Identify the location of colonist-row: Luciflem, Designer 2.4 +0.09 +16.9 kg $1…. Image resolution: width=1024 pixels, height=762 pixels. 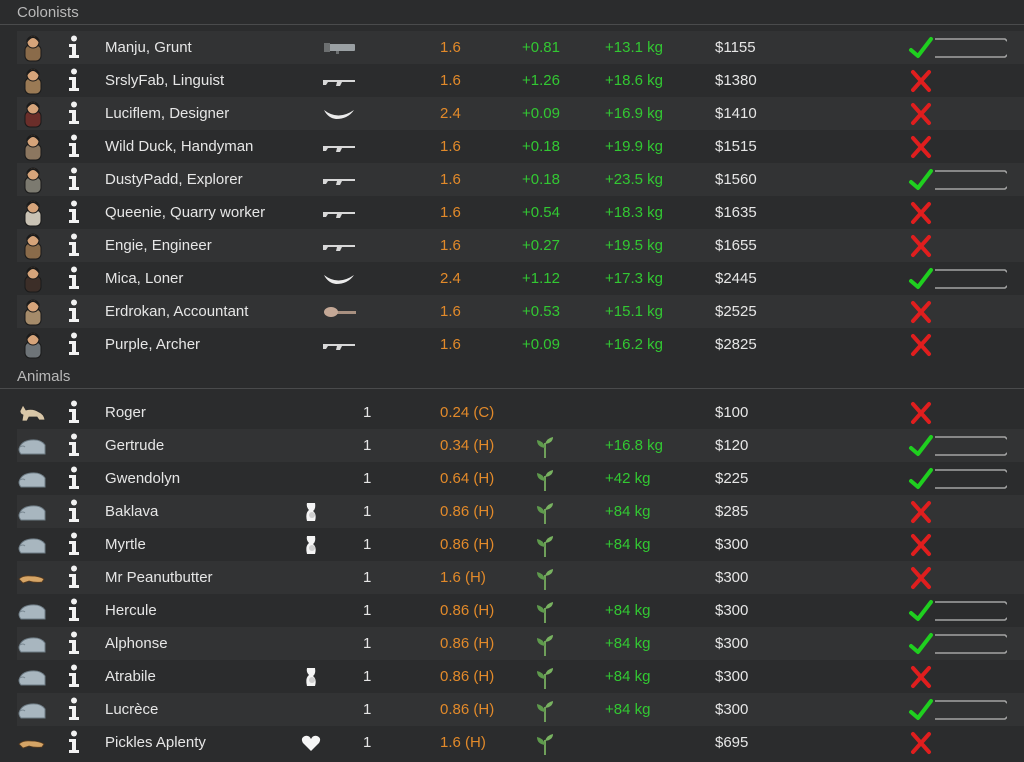
(520, 113).